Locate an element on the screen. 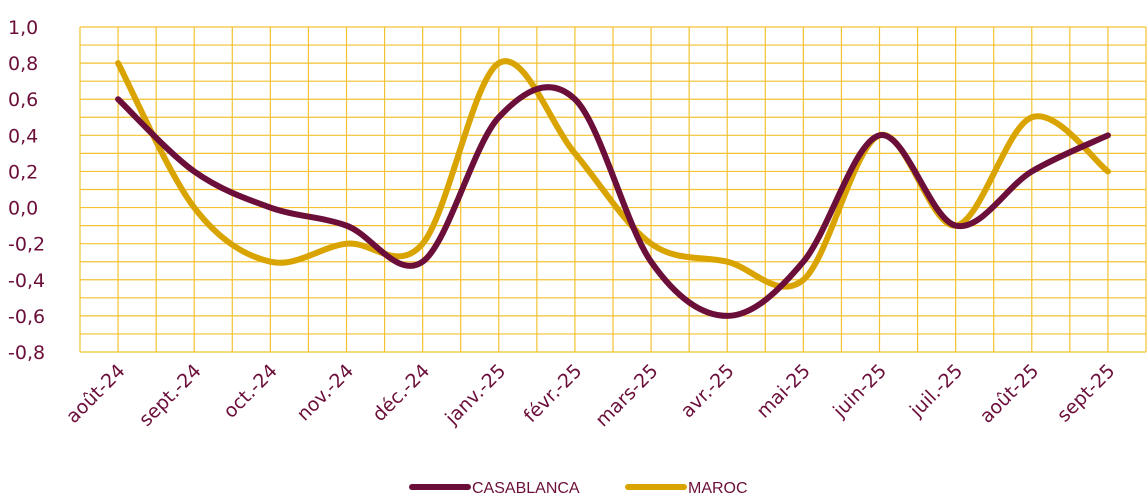  y-tick-label: -0,8 is located at coordinates (26, 353).